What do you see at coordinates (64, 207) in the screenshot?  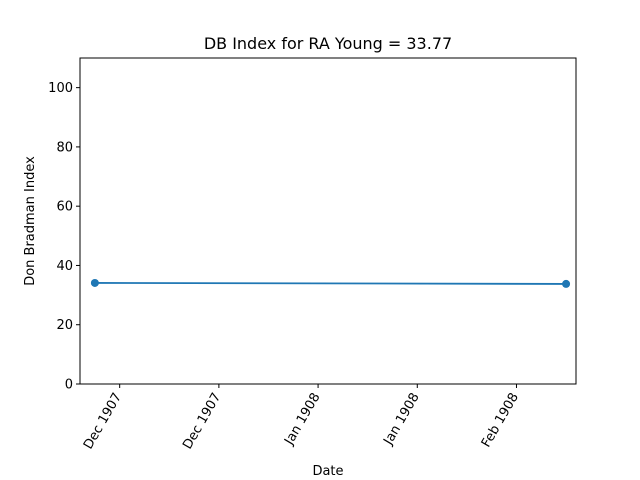 I see `y-tick-label: 60` at bounding box center [64, 207].